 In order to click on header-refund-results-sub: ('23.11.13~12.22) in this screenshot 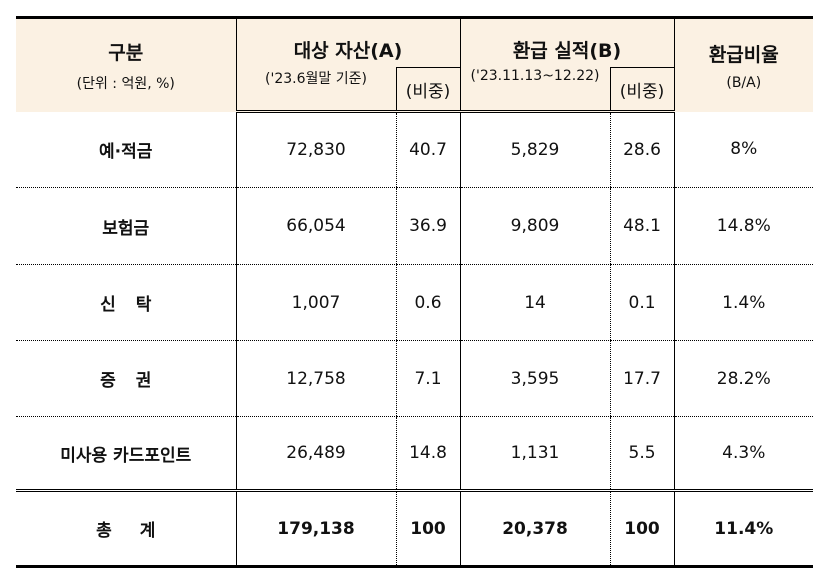, I will do `click(535, 90)`.